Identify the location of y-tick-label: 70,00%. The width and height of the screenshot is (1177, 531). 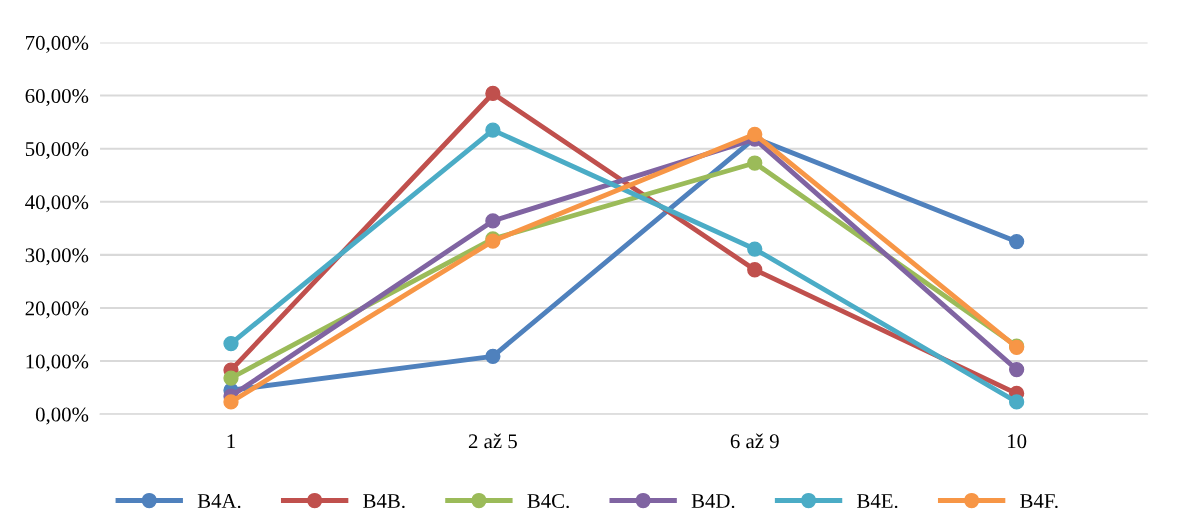
(57, 44).